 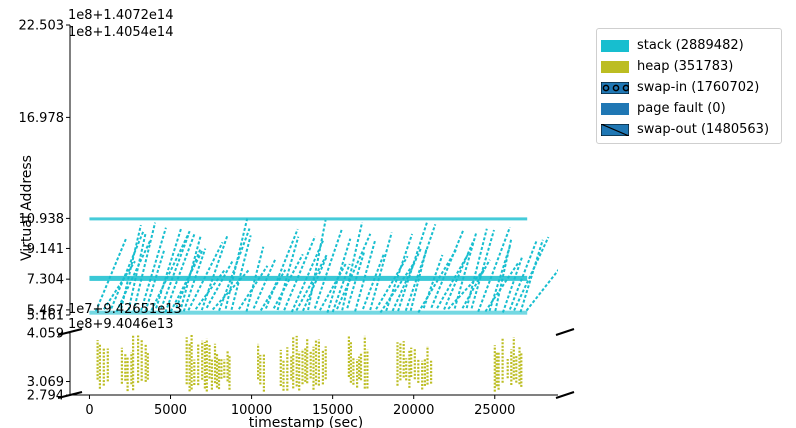 I want to click on legend-swatch-stack, so click(x=615, y=45).